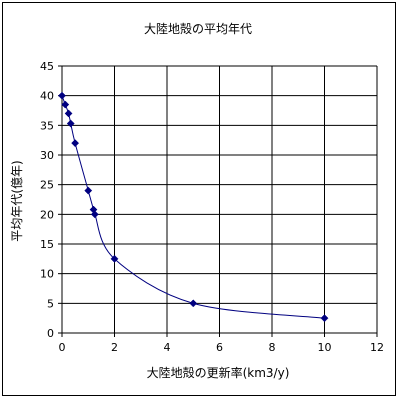 The image size is (400, 400). What do you see at coordinates (17, 200) in the screenshot?
I see `y-axis-label: 平均年代(億年)` at bounding box center [17, 200].